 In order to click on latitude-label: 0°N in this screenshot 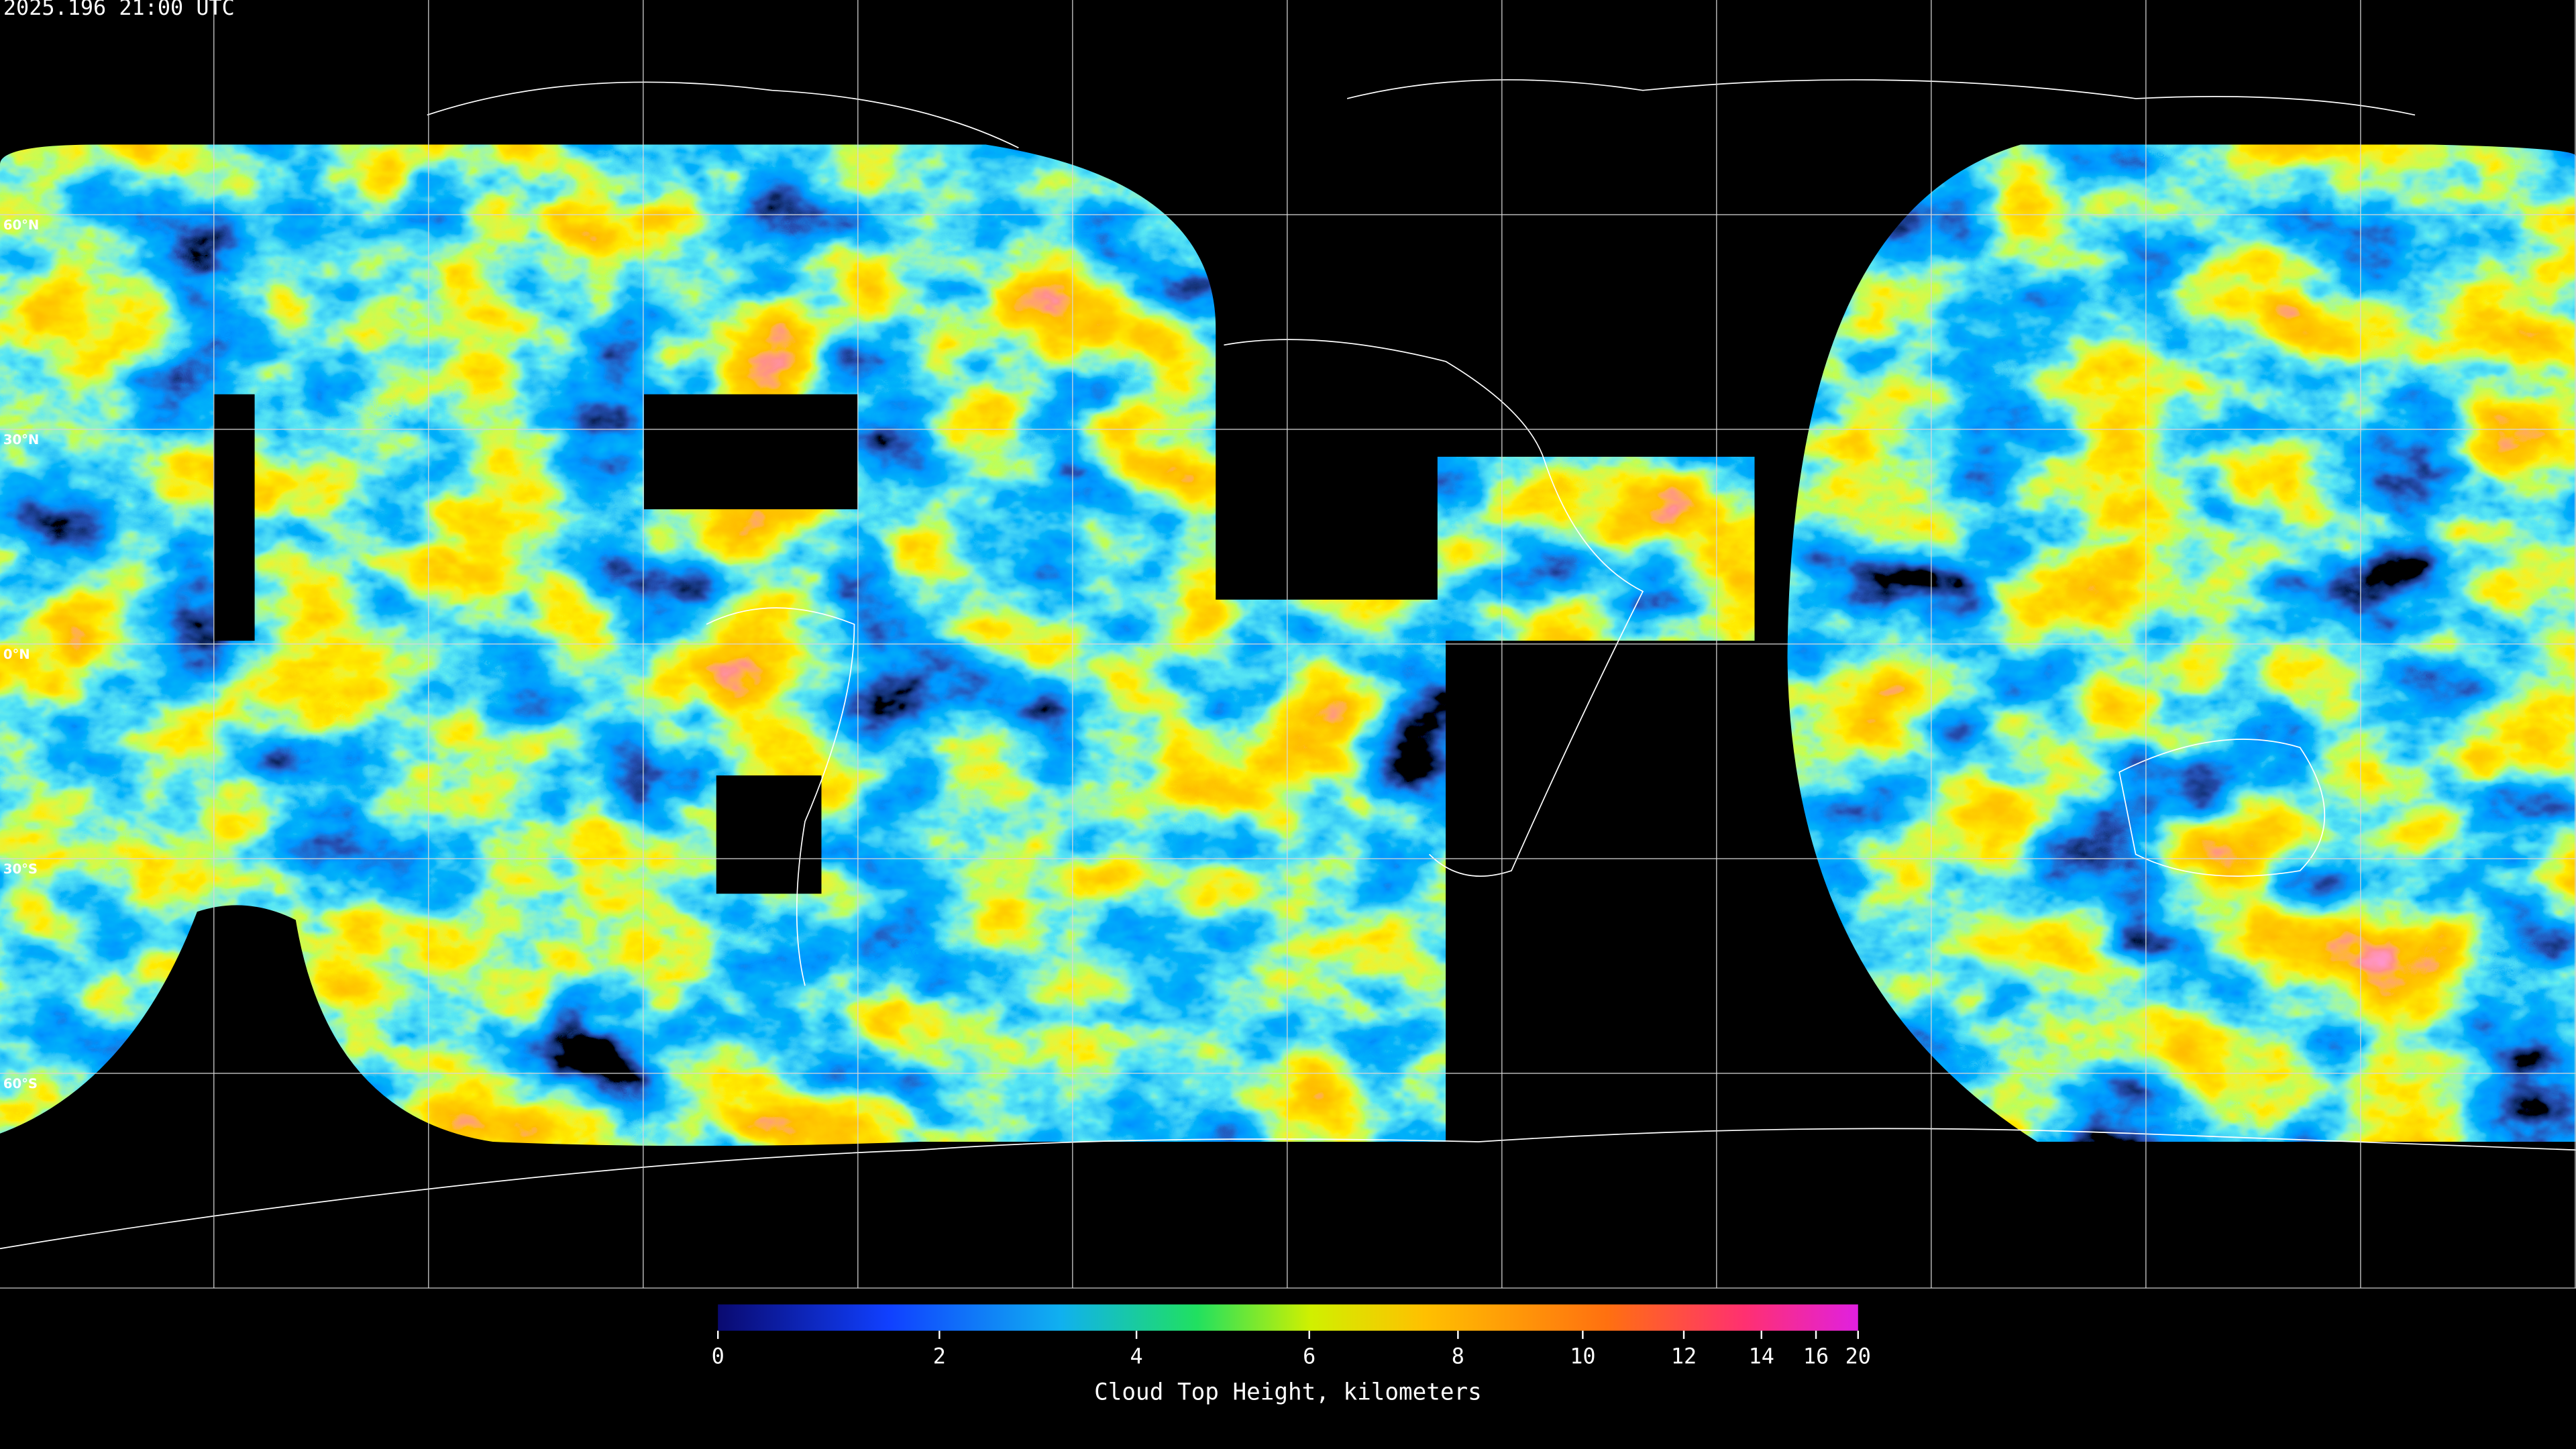, I will do `click(16, 654)`.